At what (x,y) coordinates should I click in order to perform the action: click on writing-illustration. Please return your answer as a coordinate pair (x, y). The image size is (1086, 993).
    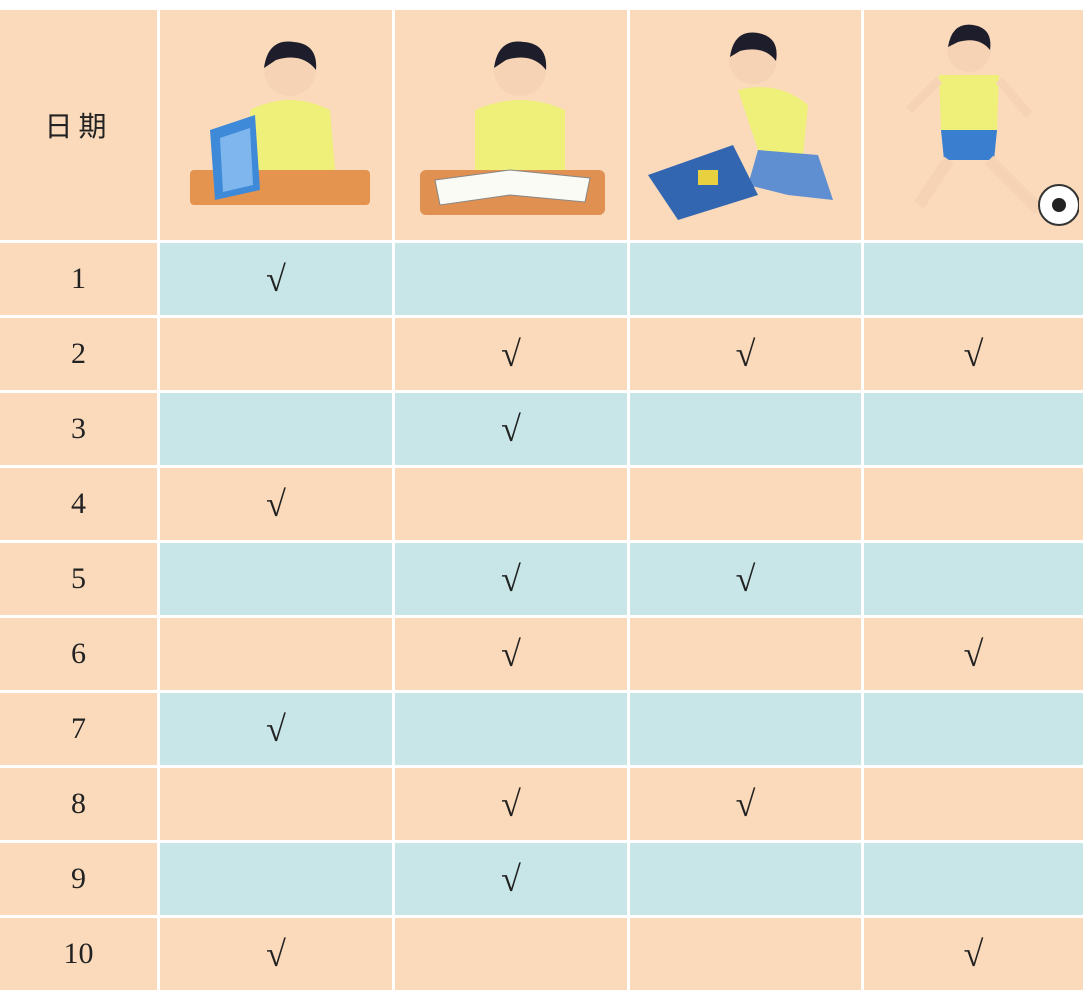
    Looking at the image, I should click on (512, 128).